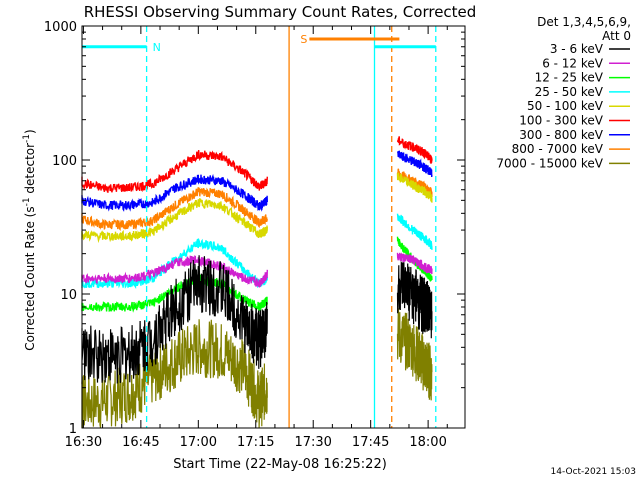 The height and width of the screenshot is (480, 640). I want to click on series-line-3-6-kev-seg0, so click(174, 320).